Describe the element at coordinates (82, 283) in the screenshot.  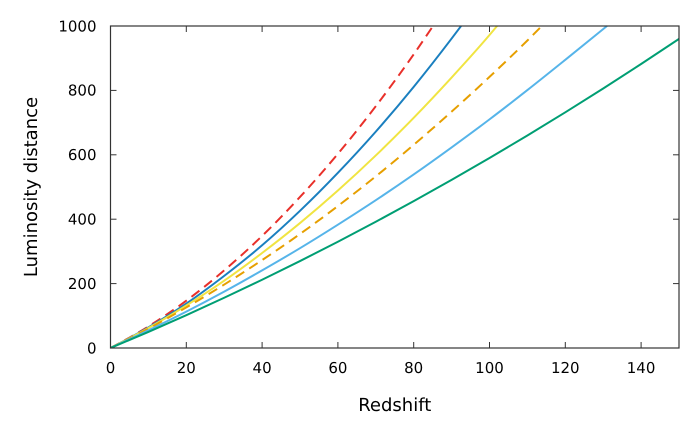
I see `y-tick-label: 200` at that location.